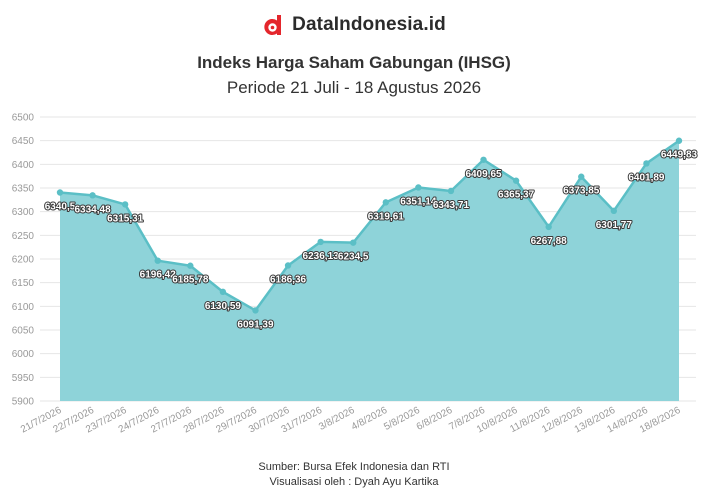  What do you see at coordinates (354, 87) in the screenshot?
I see `chart-subtitle: Periode 21 Juli - 18 Agustus 2026` at bounding box center [354, 87].